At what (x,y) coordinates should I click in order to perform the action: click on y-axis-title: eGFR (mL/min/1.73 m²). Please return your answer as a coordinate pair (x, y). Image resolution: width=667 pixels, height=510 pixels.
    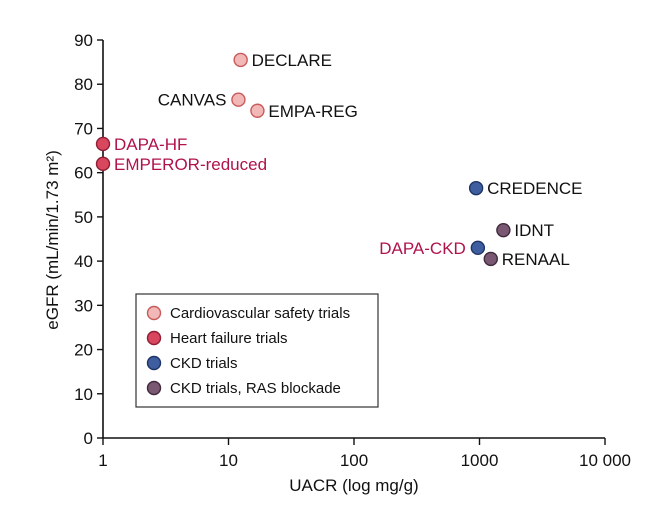
    Looking at the image, I should click on (52, 239).